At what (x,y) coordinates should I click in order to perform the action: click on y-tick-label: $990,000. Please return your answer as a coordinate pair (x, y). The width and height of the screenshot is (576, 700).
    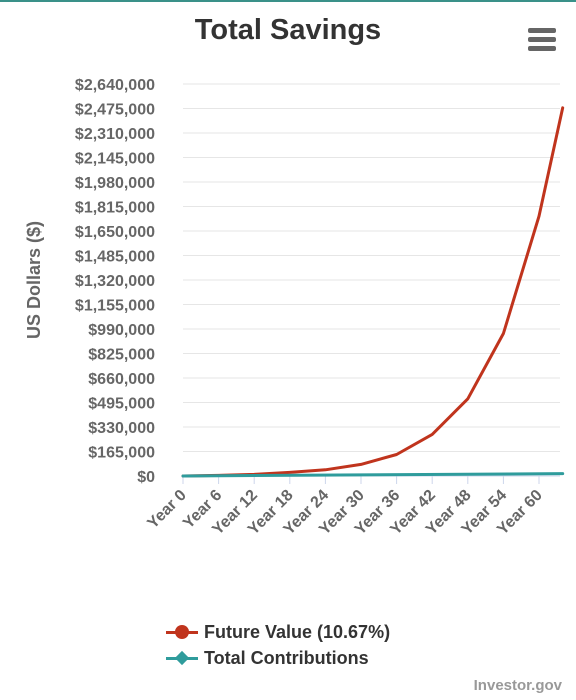
    Looking at the image, I should click on (121, 330).